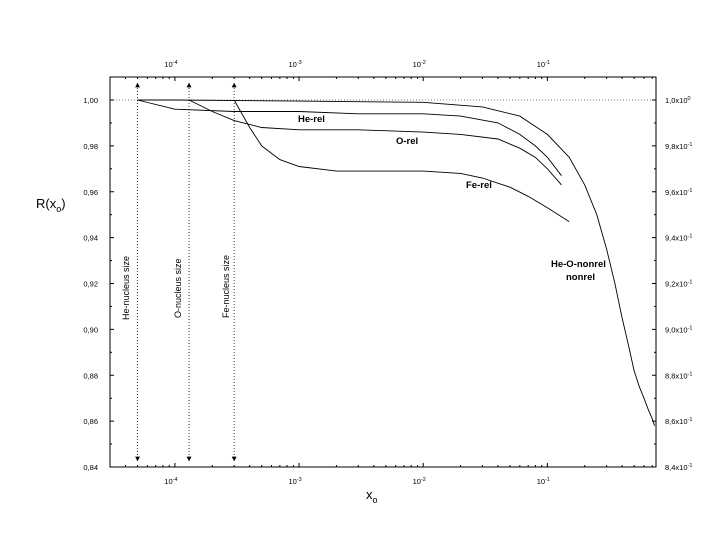 The width and height of the screenshot is (722, 550). What do you see at coordinates (479, 185) in the screenshot?
I see `label-fe-rel: Fe-rel` at bounding box center [479, 185].